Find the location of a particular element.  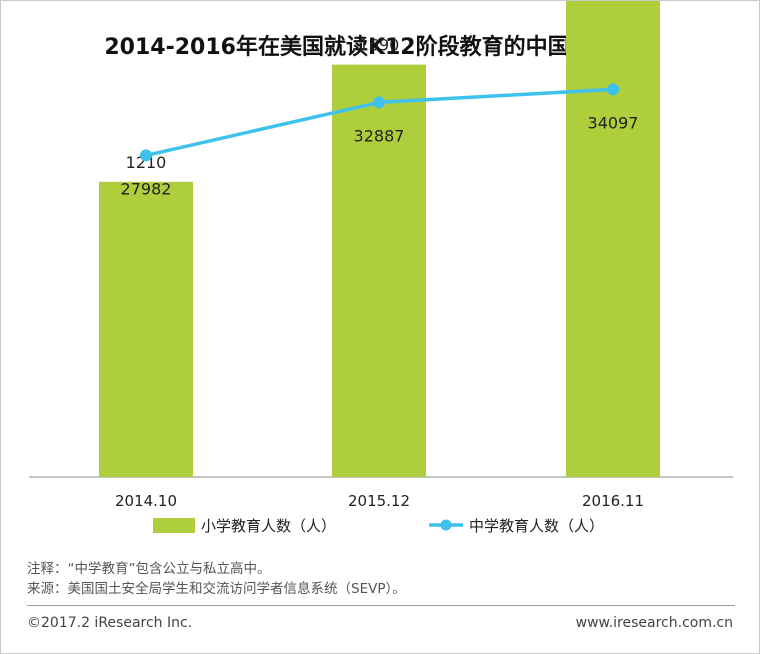

line-point-2015.12 is located at coordinates (379, 102).